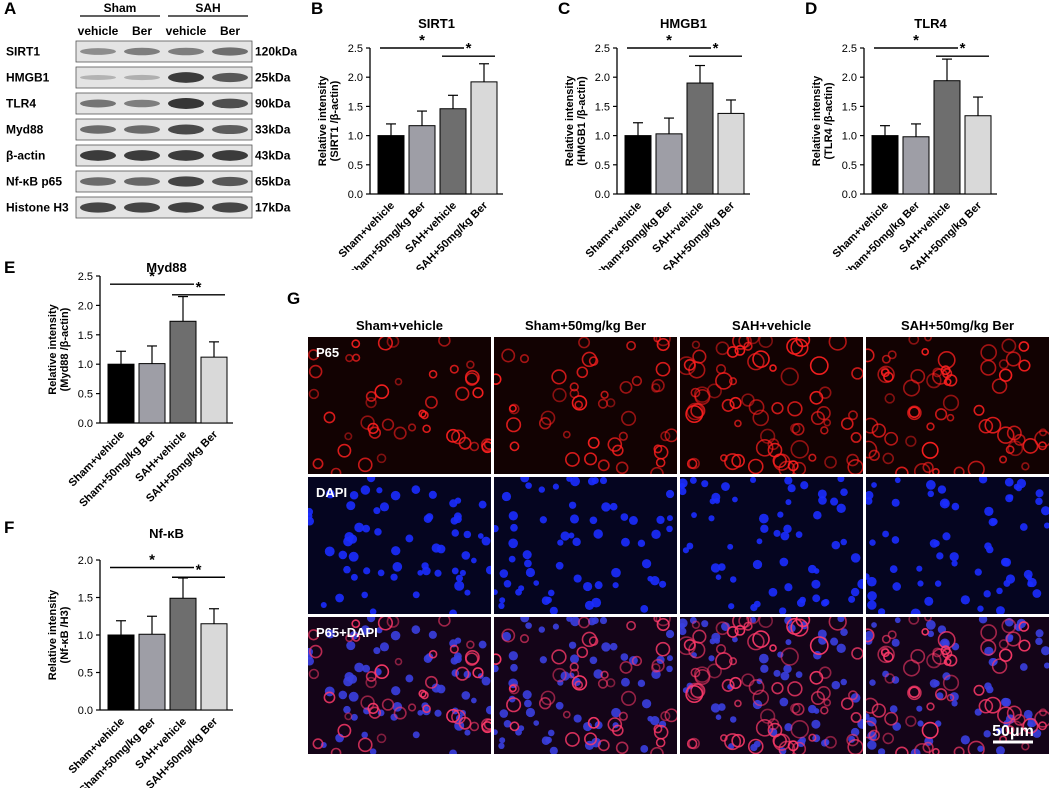 Image resolution: width=1052 pixels, height=791 pixels. Describe the element at coordinates (10, 267) in the screenshot. I see `panel-letter-e: E` at that location.